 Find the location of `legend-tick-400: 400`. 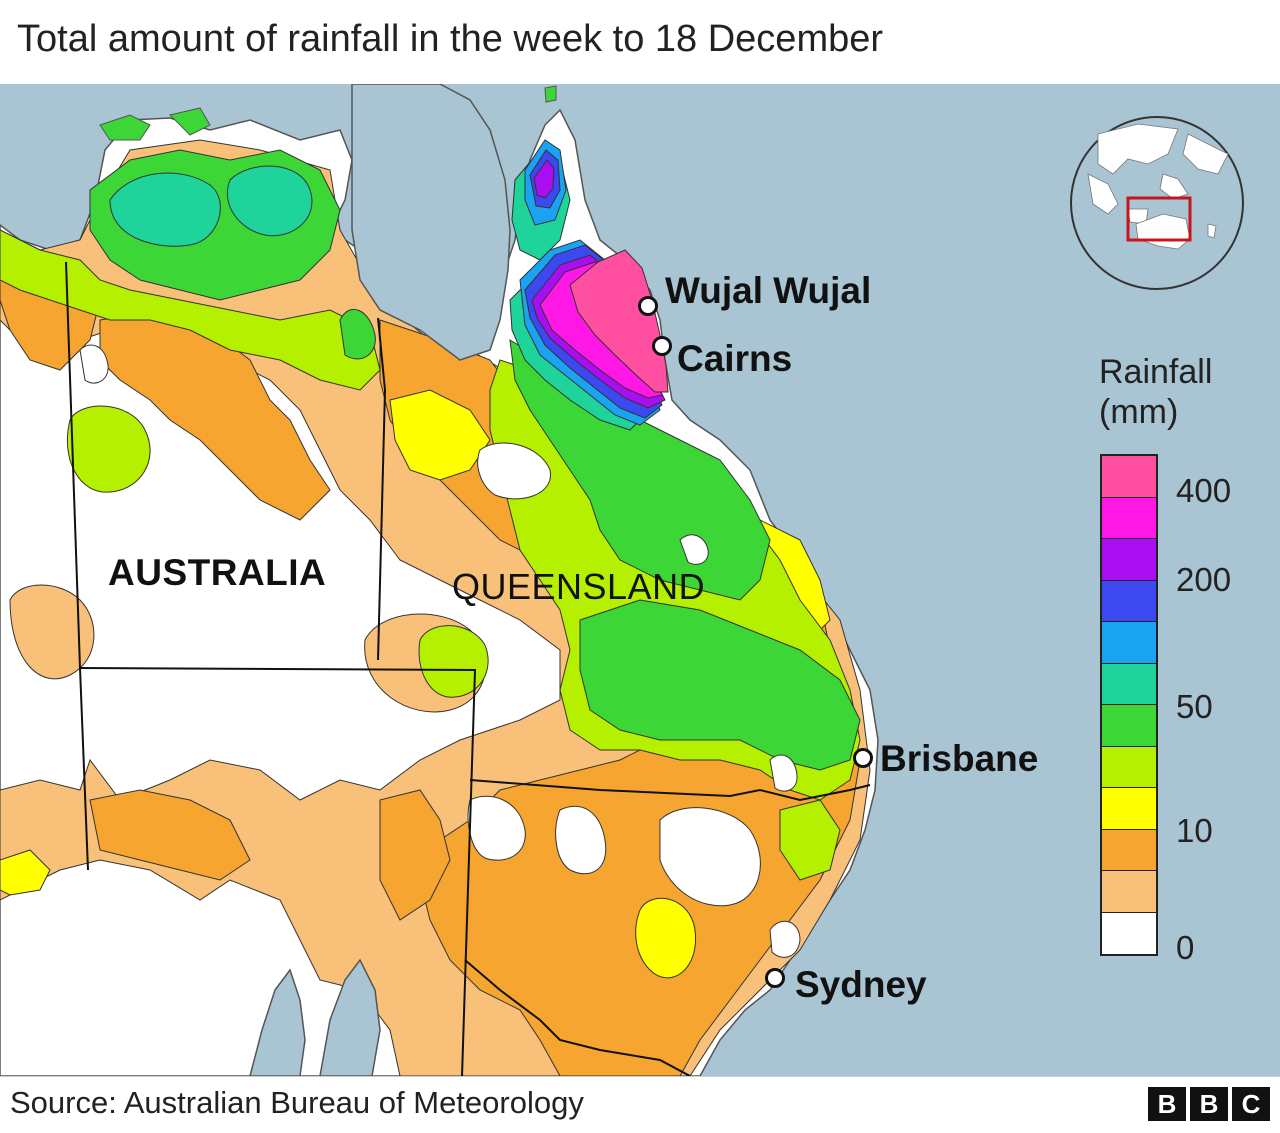

legend-tick-400: 400 is located at coordinates (1204, 490).